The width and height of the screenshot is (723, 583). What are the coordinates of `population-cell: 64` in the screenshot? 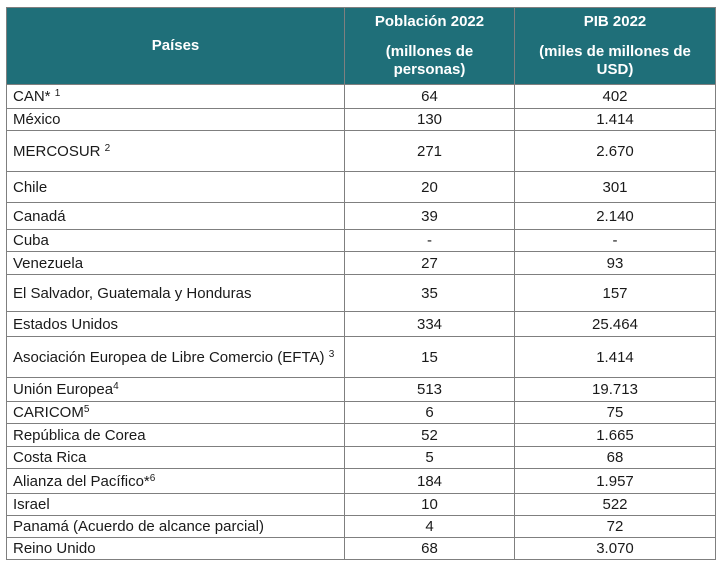 It's located at (429, 96).